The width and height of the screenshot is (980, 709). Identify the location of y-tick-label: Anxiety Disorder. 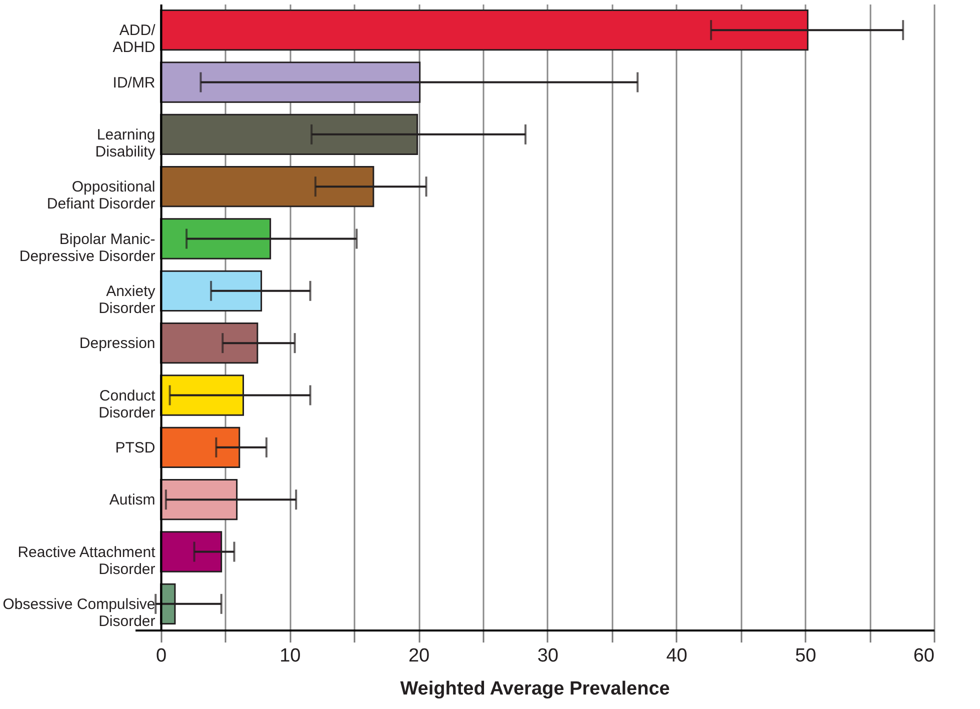
(127, 299).